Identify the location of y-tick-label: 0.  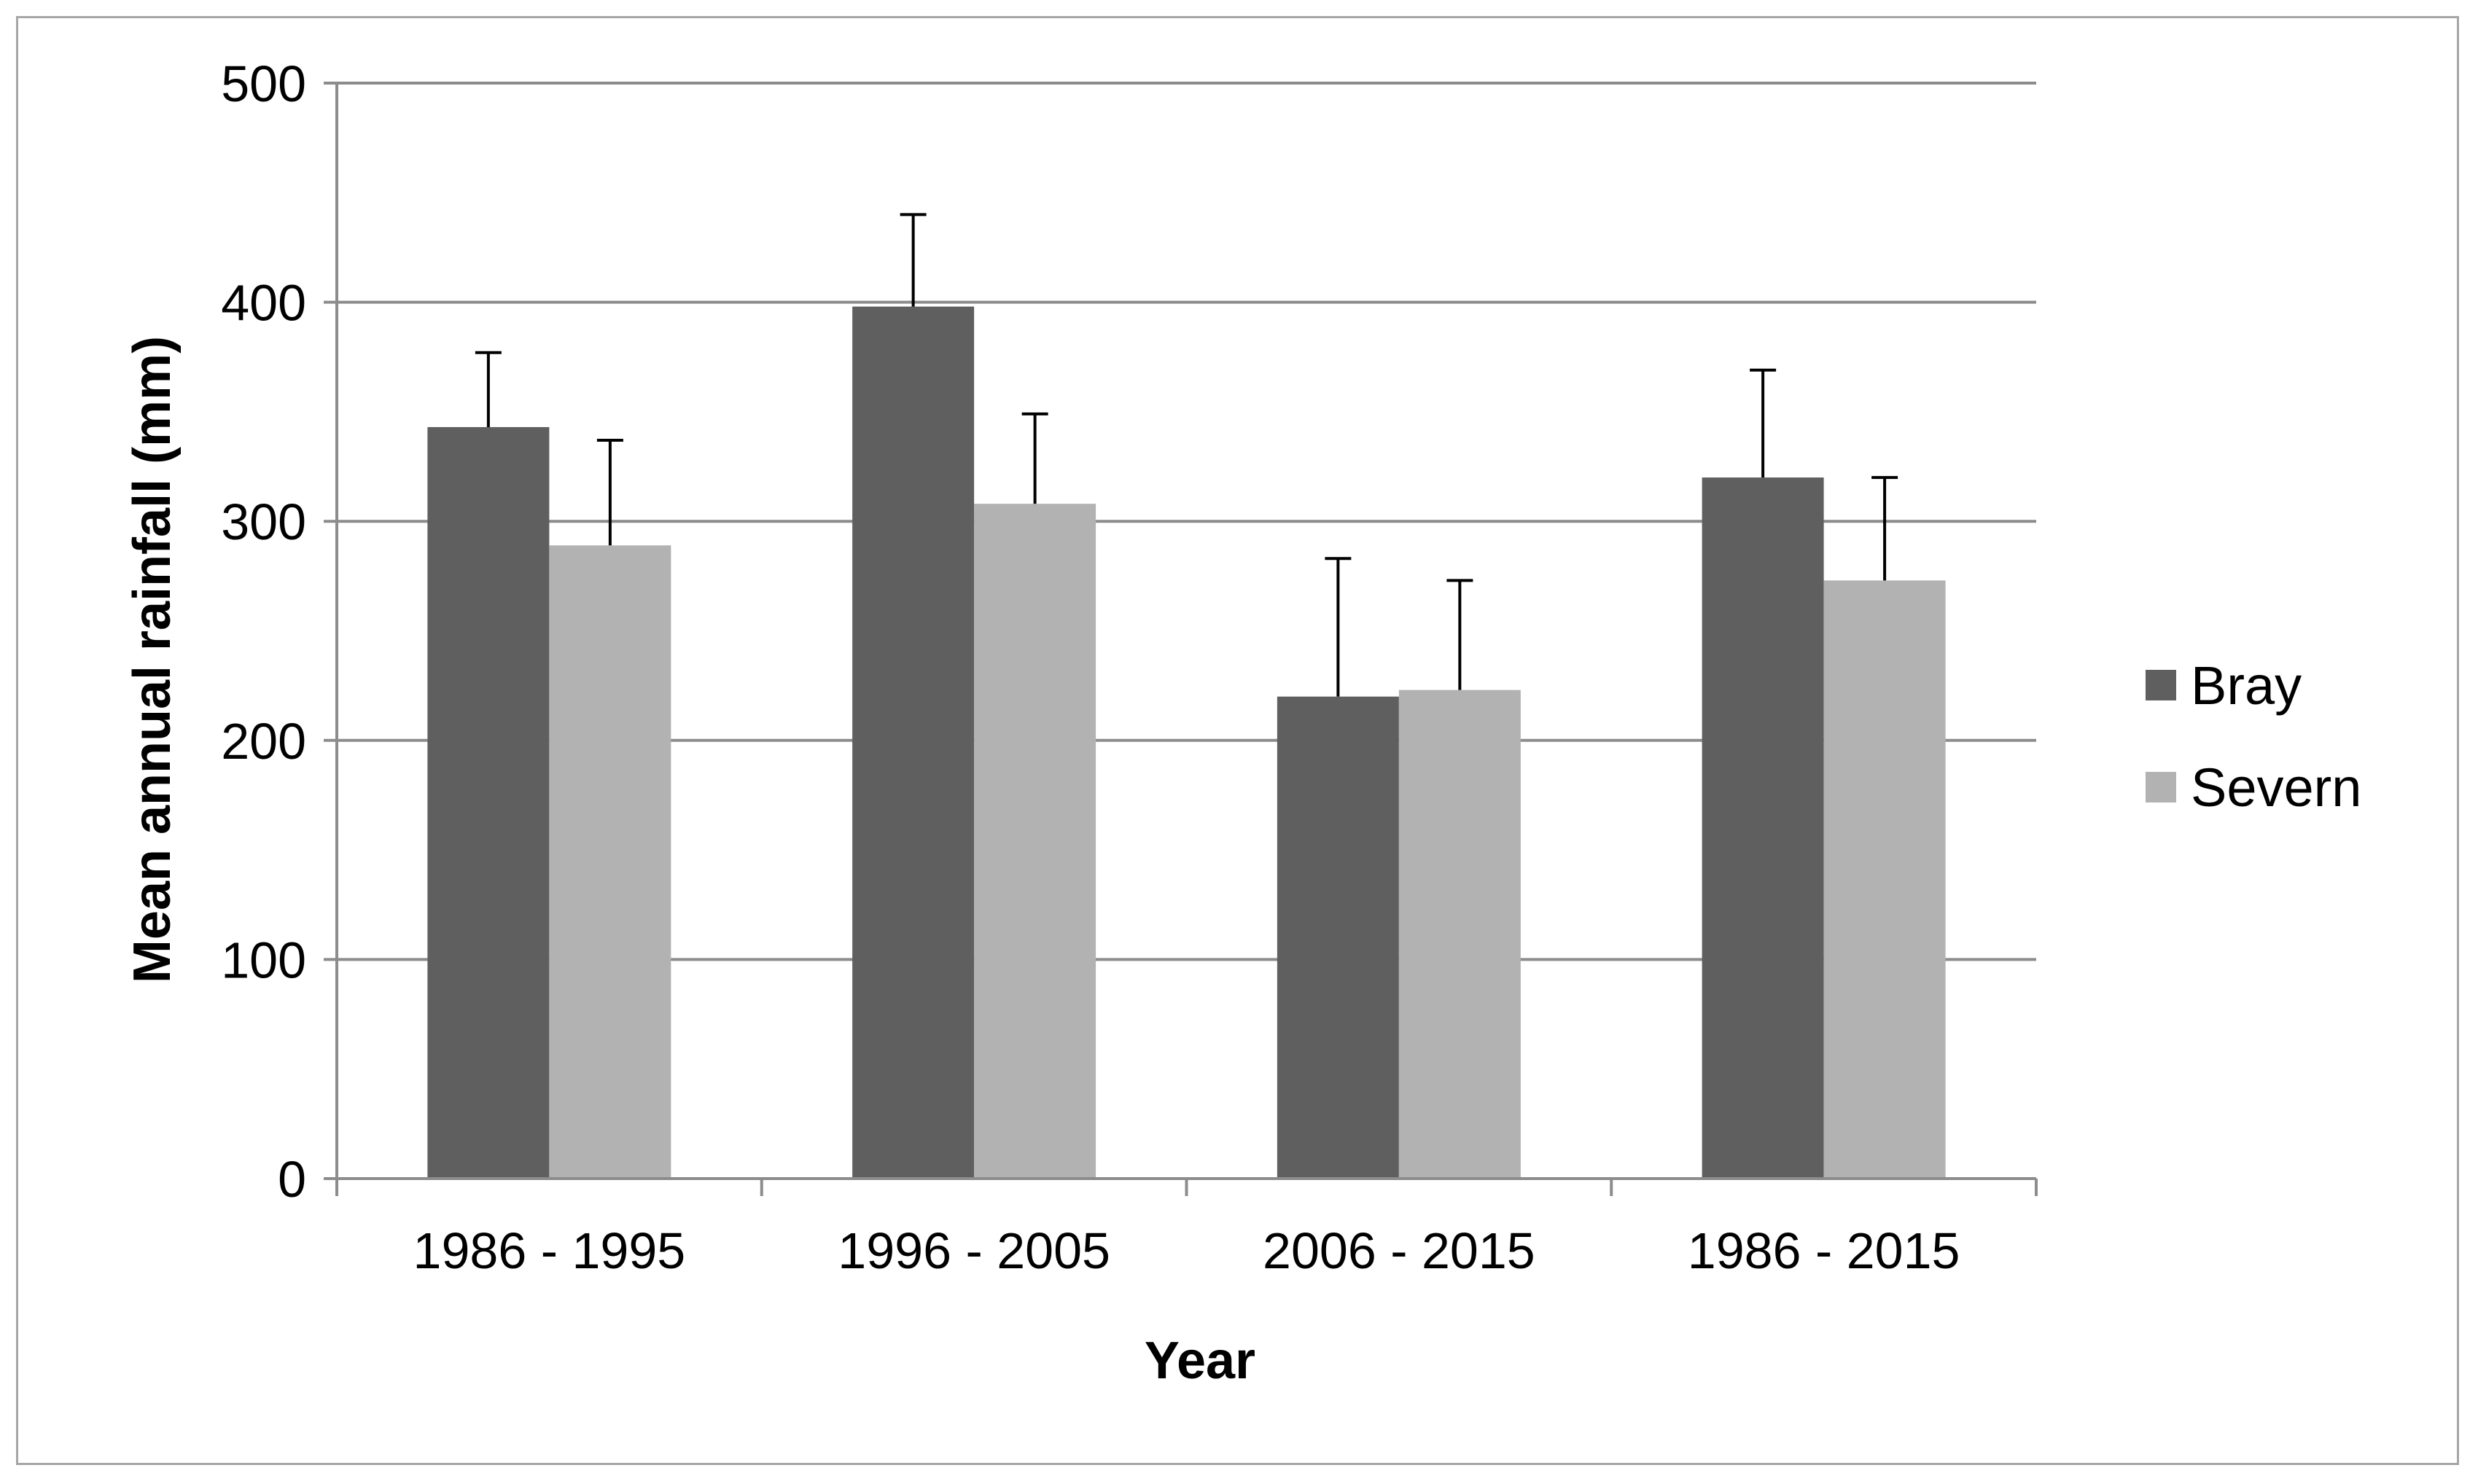
(292, 1179).